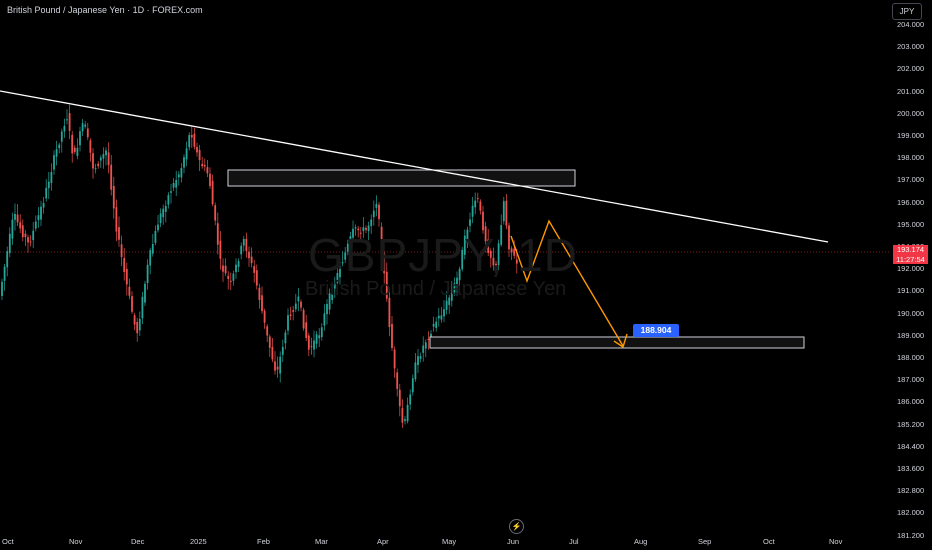  Describe the element at coordinates (911, 446) in the screenshot. I see `price-tick: 184.400` at that location.